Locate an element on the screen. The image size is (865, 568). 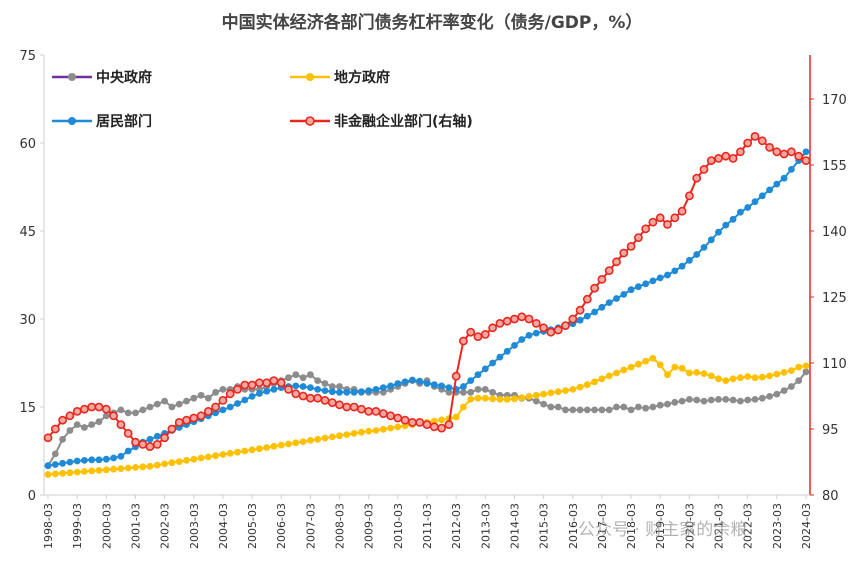
legend-swatch-marker is located at coordinates (72, 121).